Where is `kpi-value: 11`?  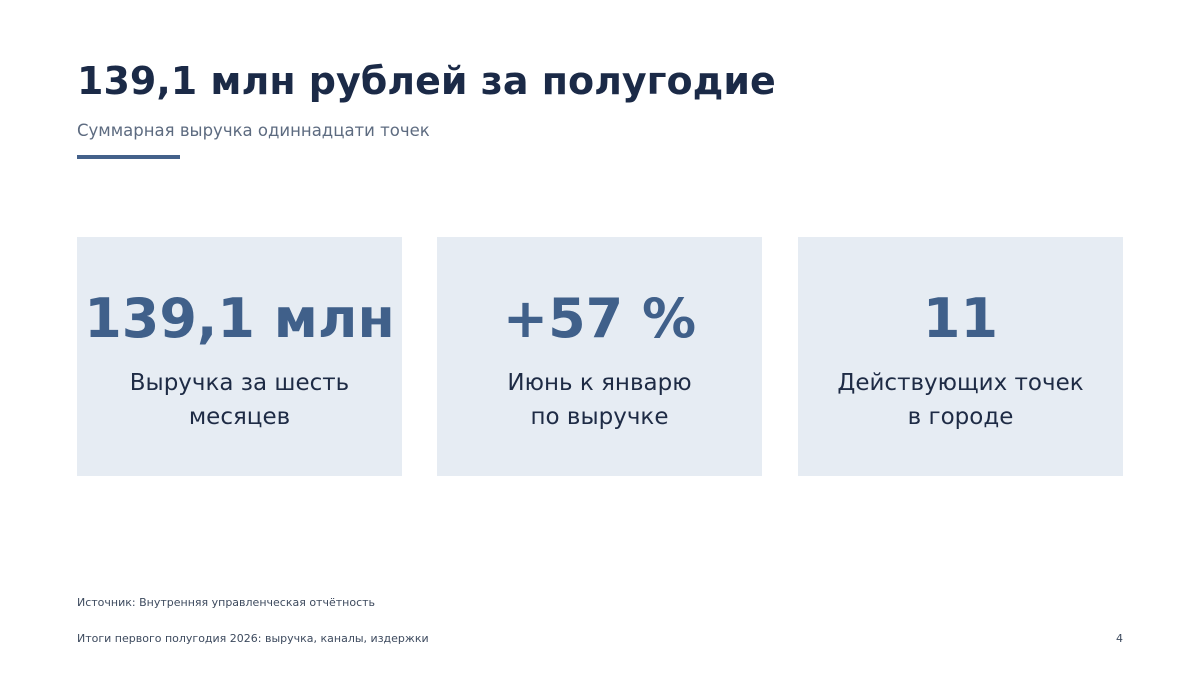
kpi-value: 11 is located at coordinates (960, 318).